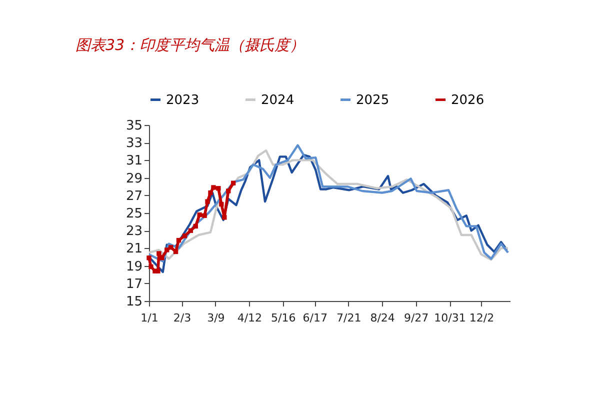 The image size is (612, 395). Describe the element at coordinates (467, 100) in the screenshot. I see `legend-label: 2026` at that location.